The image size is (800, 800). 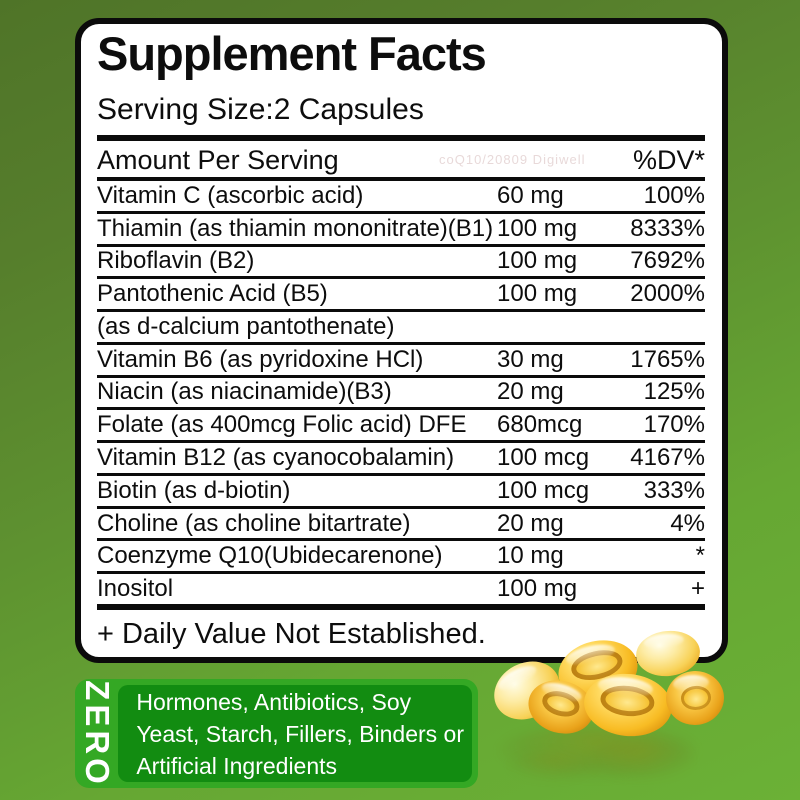 I want to click on nutrient-dv: 4%, so click(x=687, y=523).